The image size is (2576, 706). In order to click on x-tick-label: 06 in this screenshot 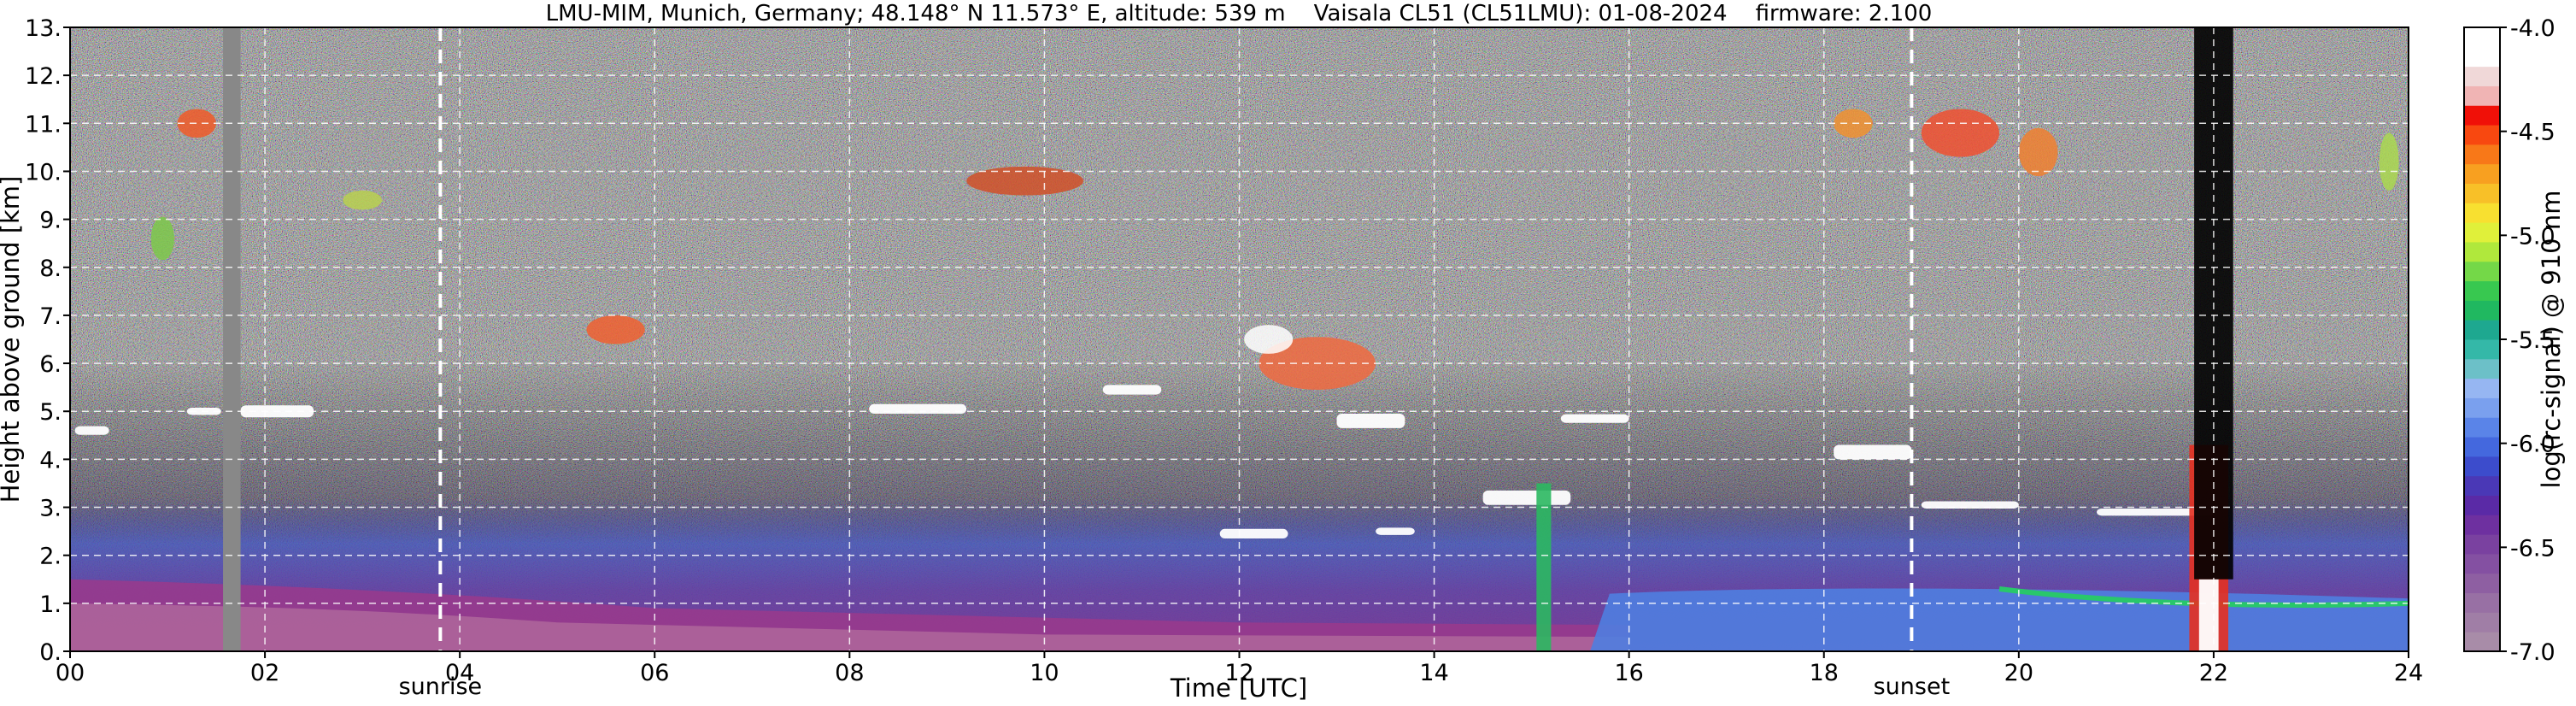, I will do `click(654, 673)`.